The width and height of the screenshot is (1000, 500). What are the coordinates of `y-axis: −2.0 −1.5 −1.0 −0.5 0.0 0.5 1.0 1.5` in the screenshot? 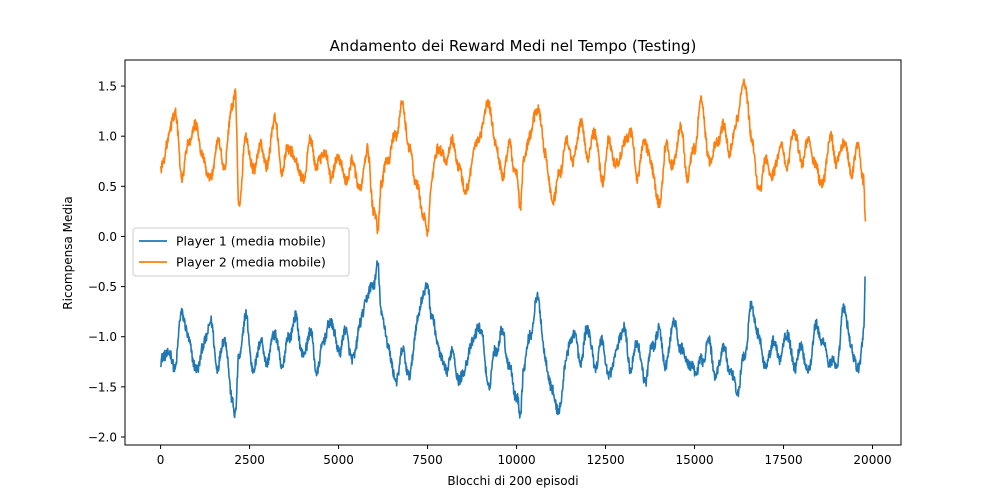 It's located at (106, 262).